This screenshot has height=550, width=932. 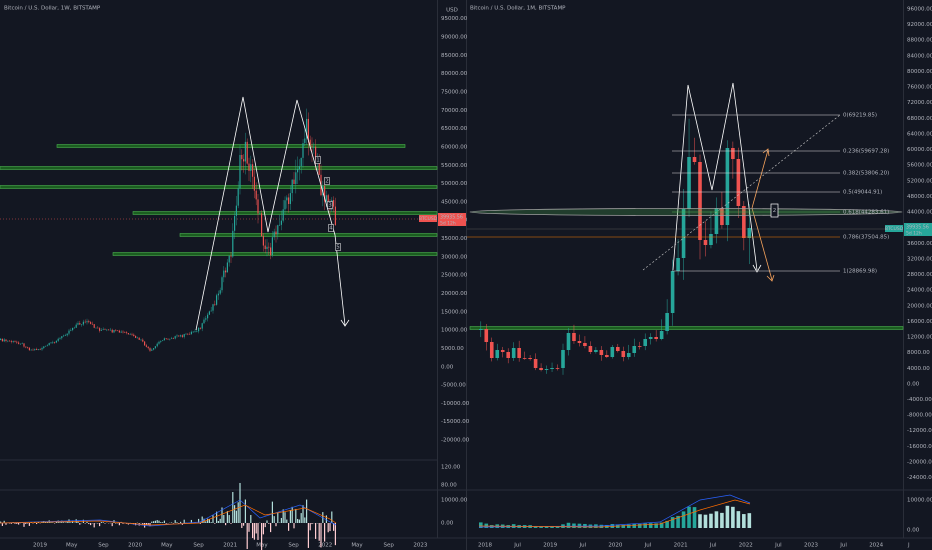 What do you see at coordinates (919, 338) in the screenshot?
I see `price-axis-label: 12000.00` at bounding box center [919, 338].